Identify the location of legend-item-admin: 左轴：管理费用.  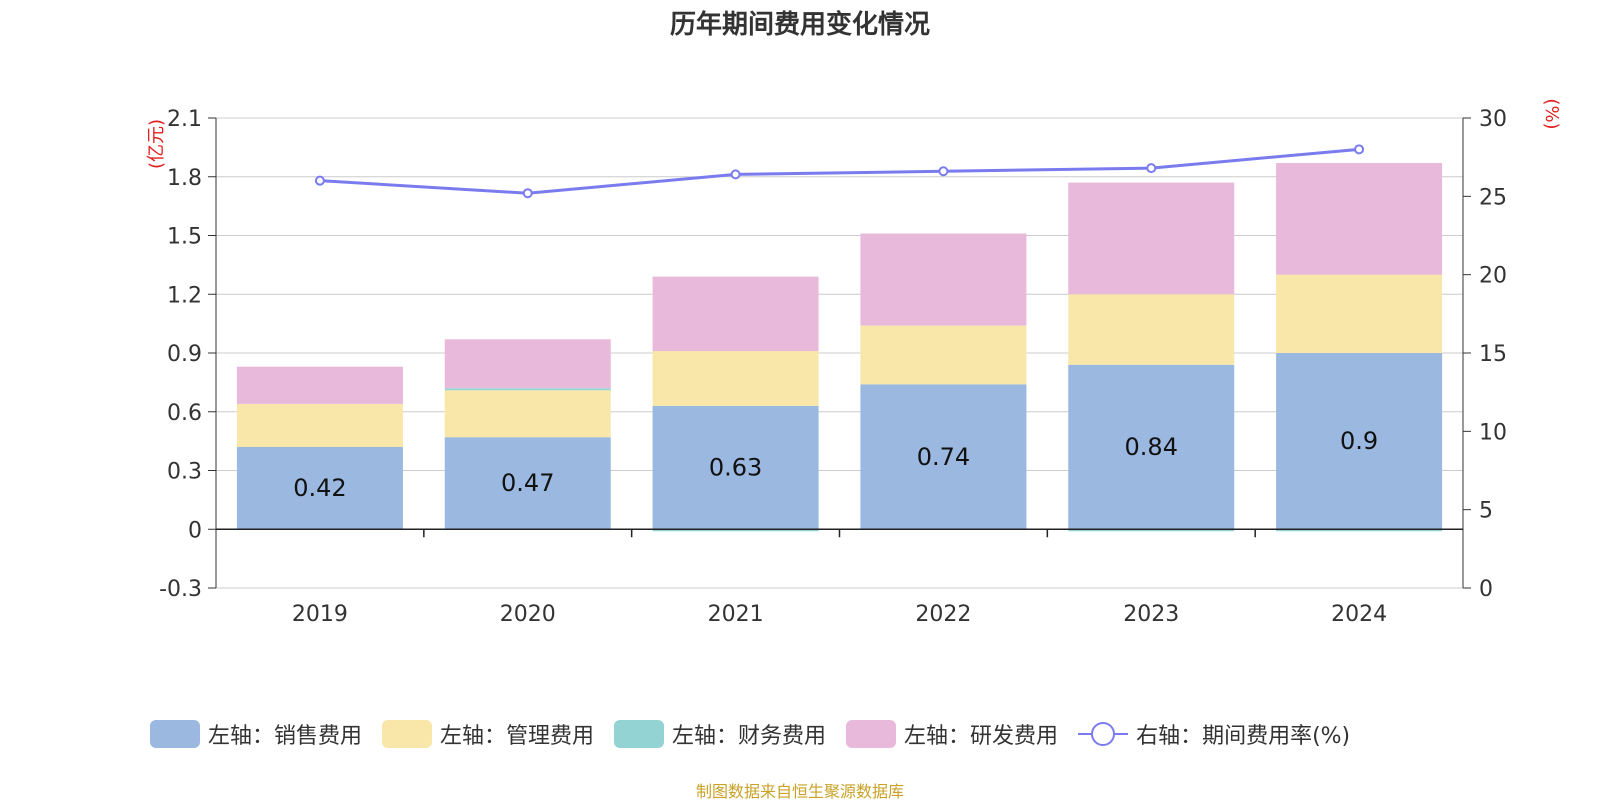
(488, 734).